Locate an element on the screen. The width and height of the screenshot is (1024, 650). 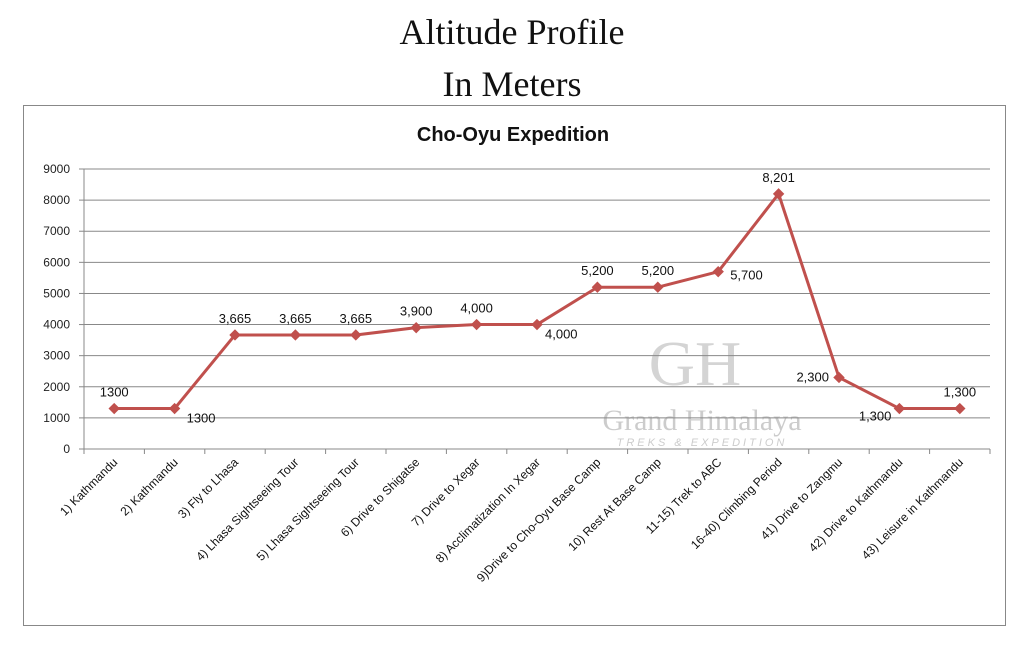
x-category-label: 3) Fly to Lhasa is located at coordinates (208, 488).